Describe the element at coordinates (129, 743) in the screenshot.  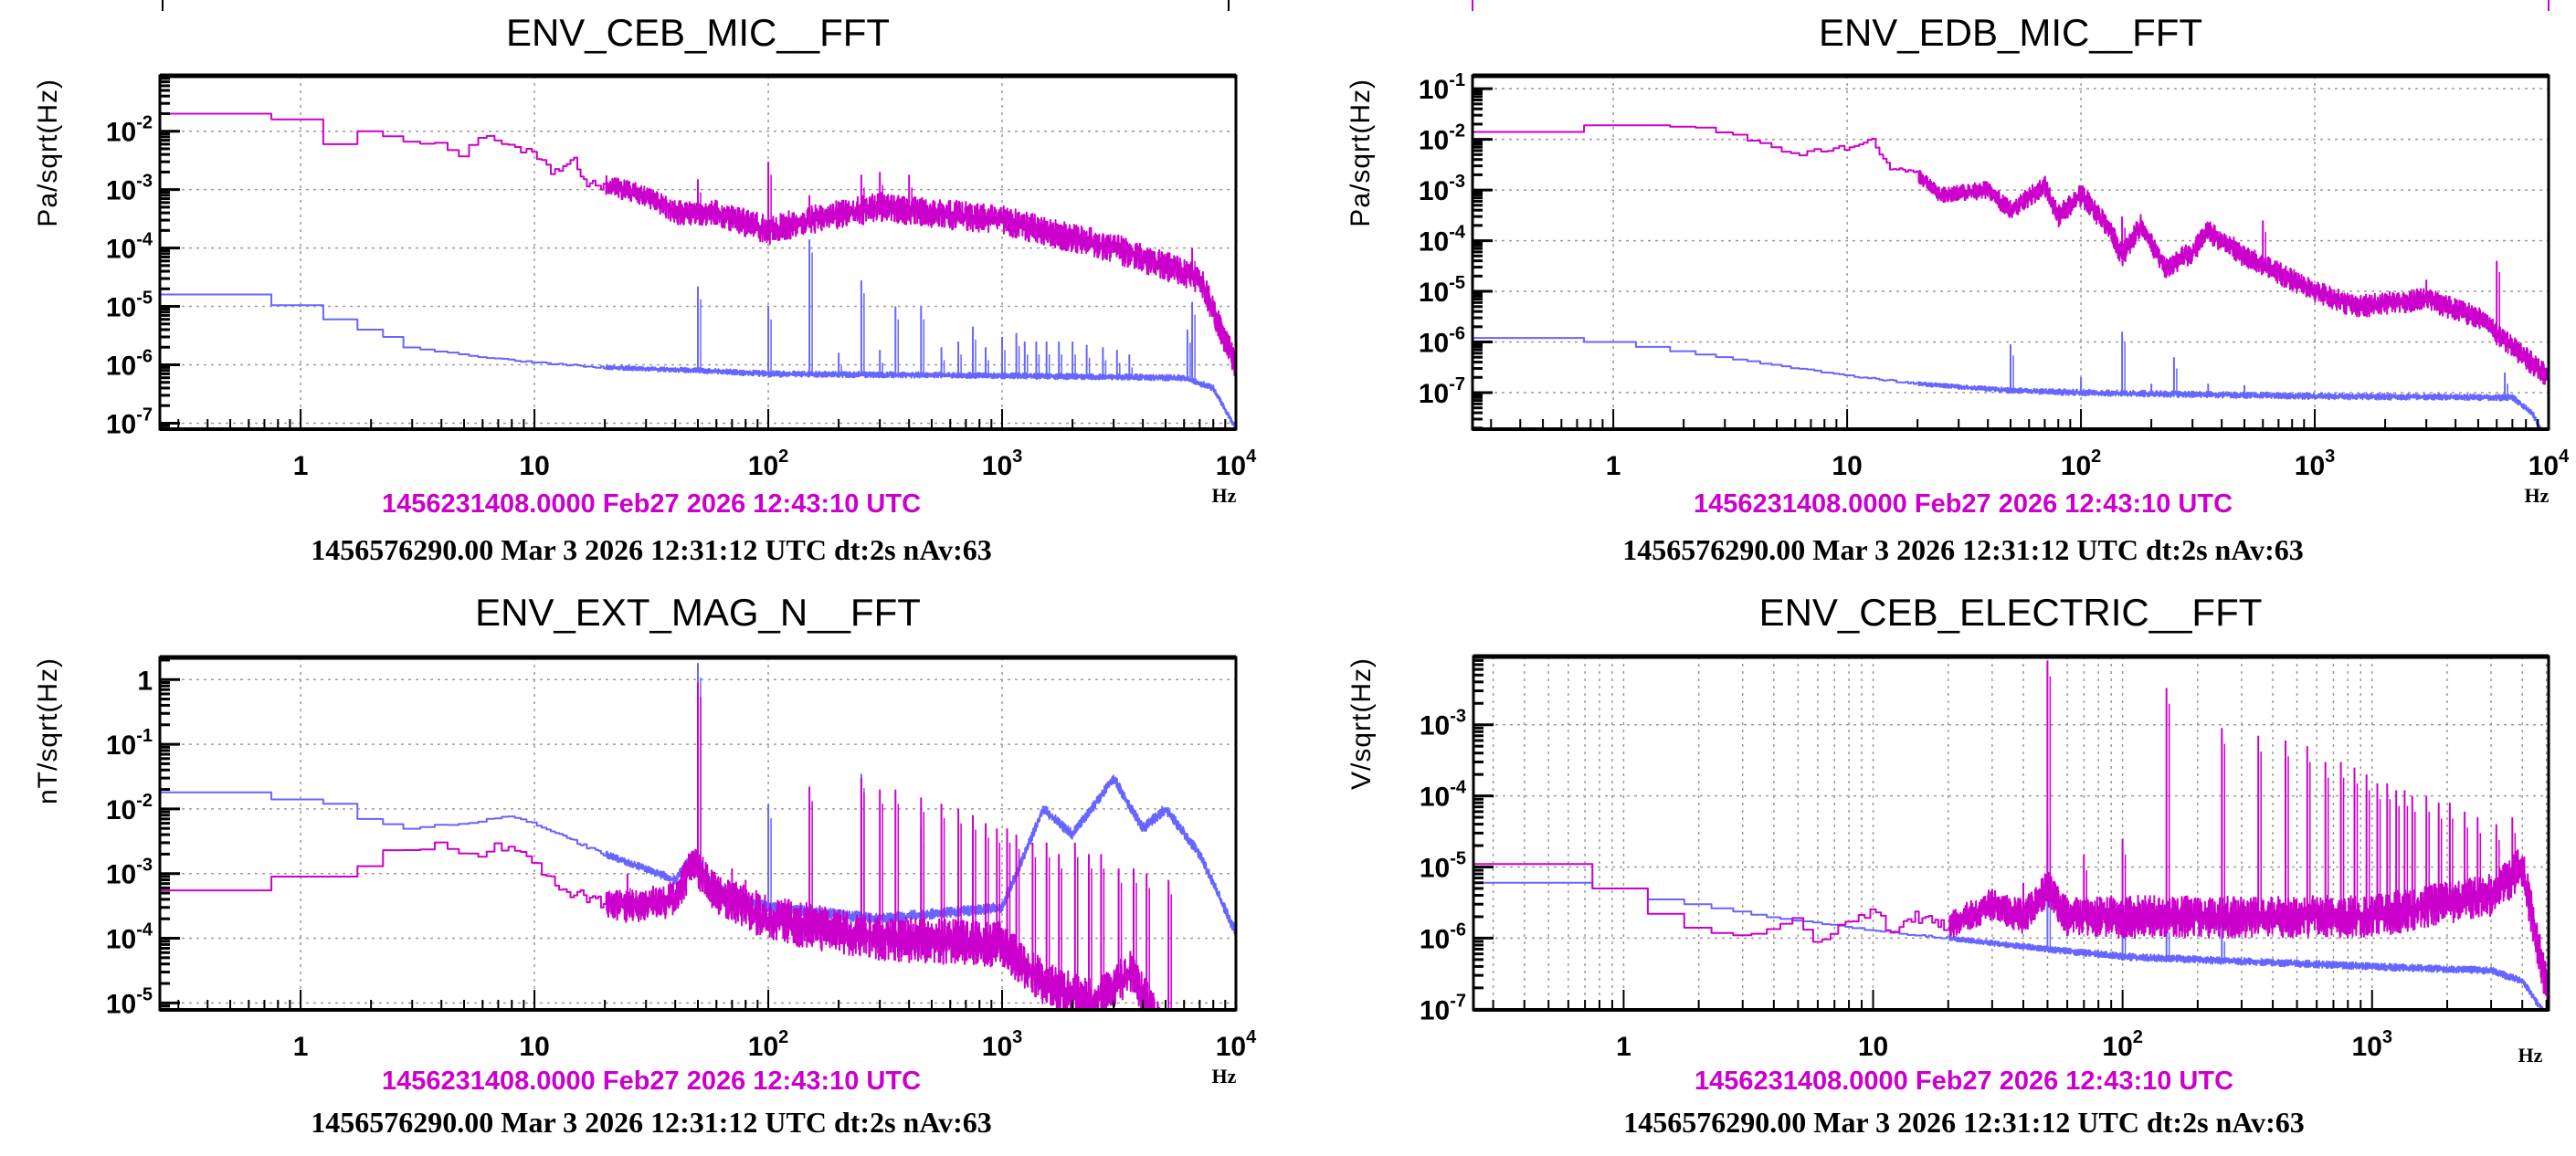
I see `y-tick-label: 10⁻¹` at that location.